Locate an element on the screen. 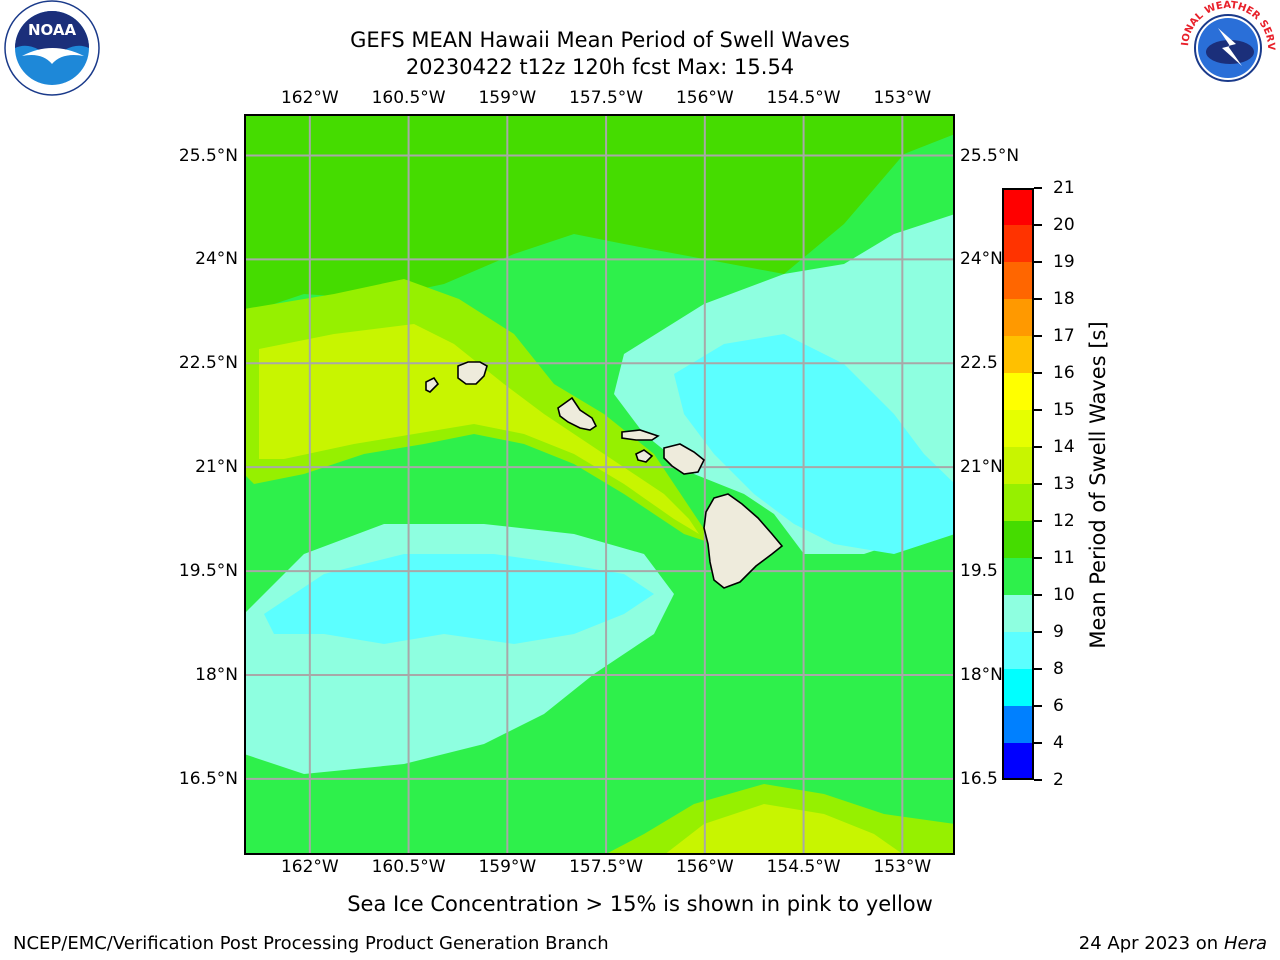  island-molokai is located at coordinates (640, 435).